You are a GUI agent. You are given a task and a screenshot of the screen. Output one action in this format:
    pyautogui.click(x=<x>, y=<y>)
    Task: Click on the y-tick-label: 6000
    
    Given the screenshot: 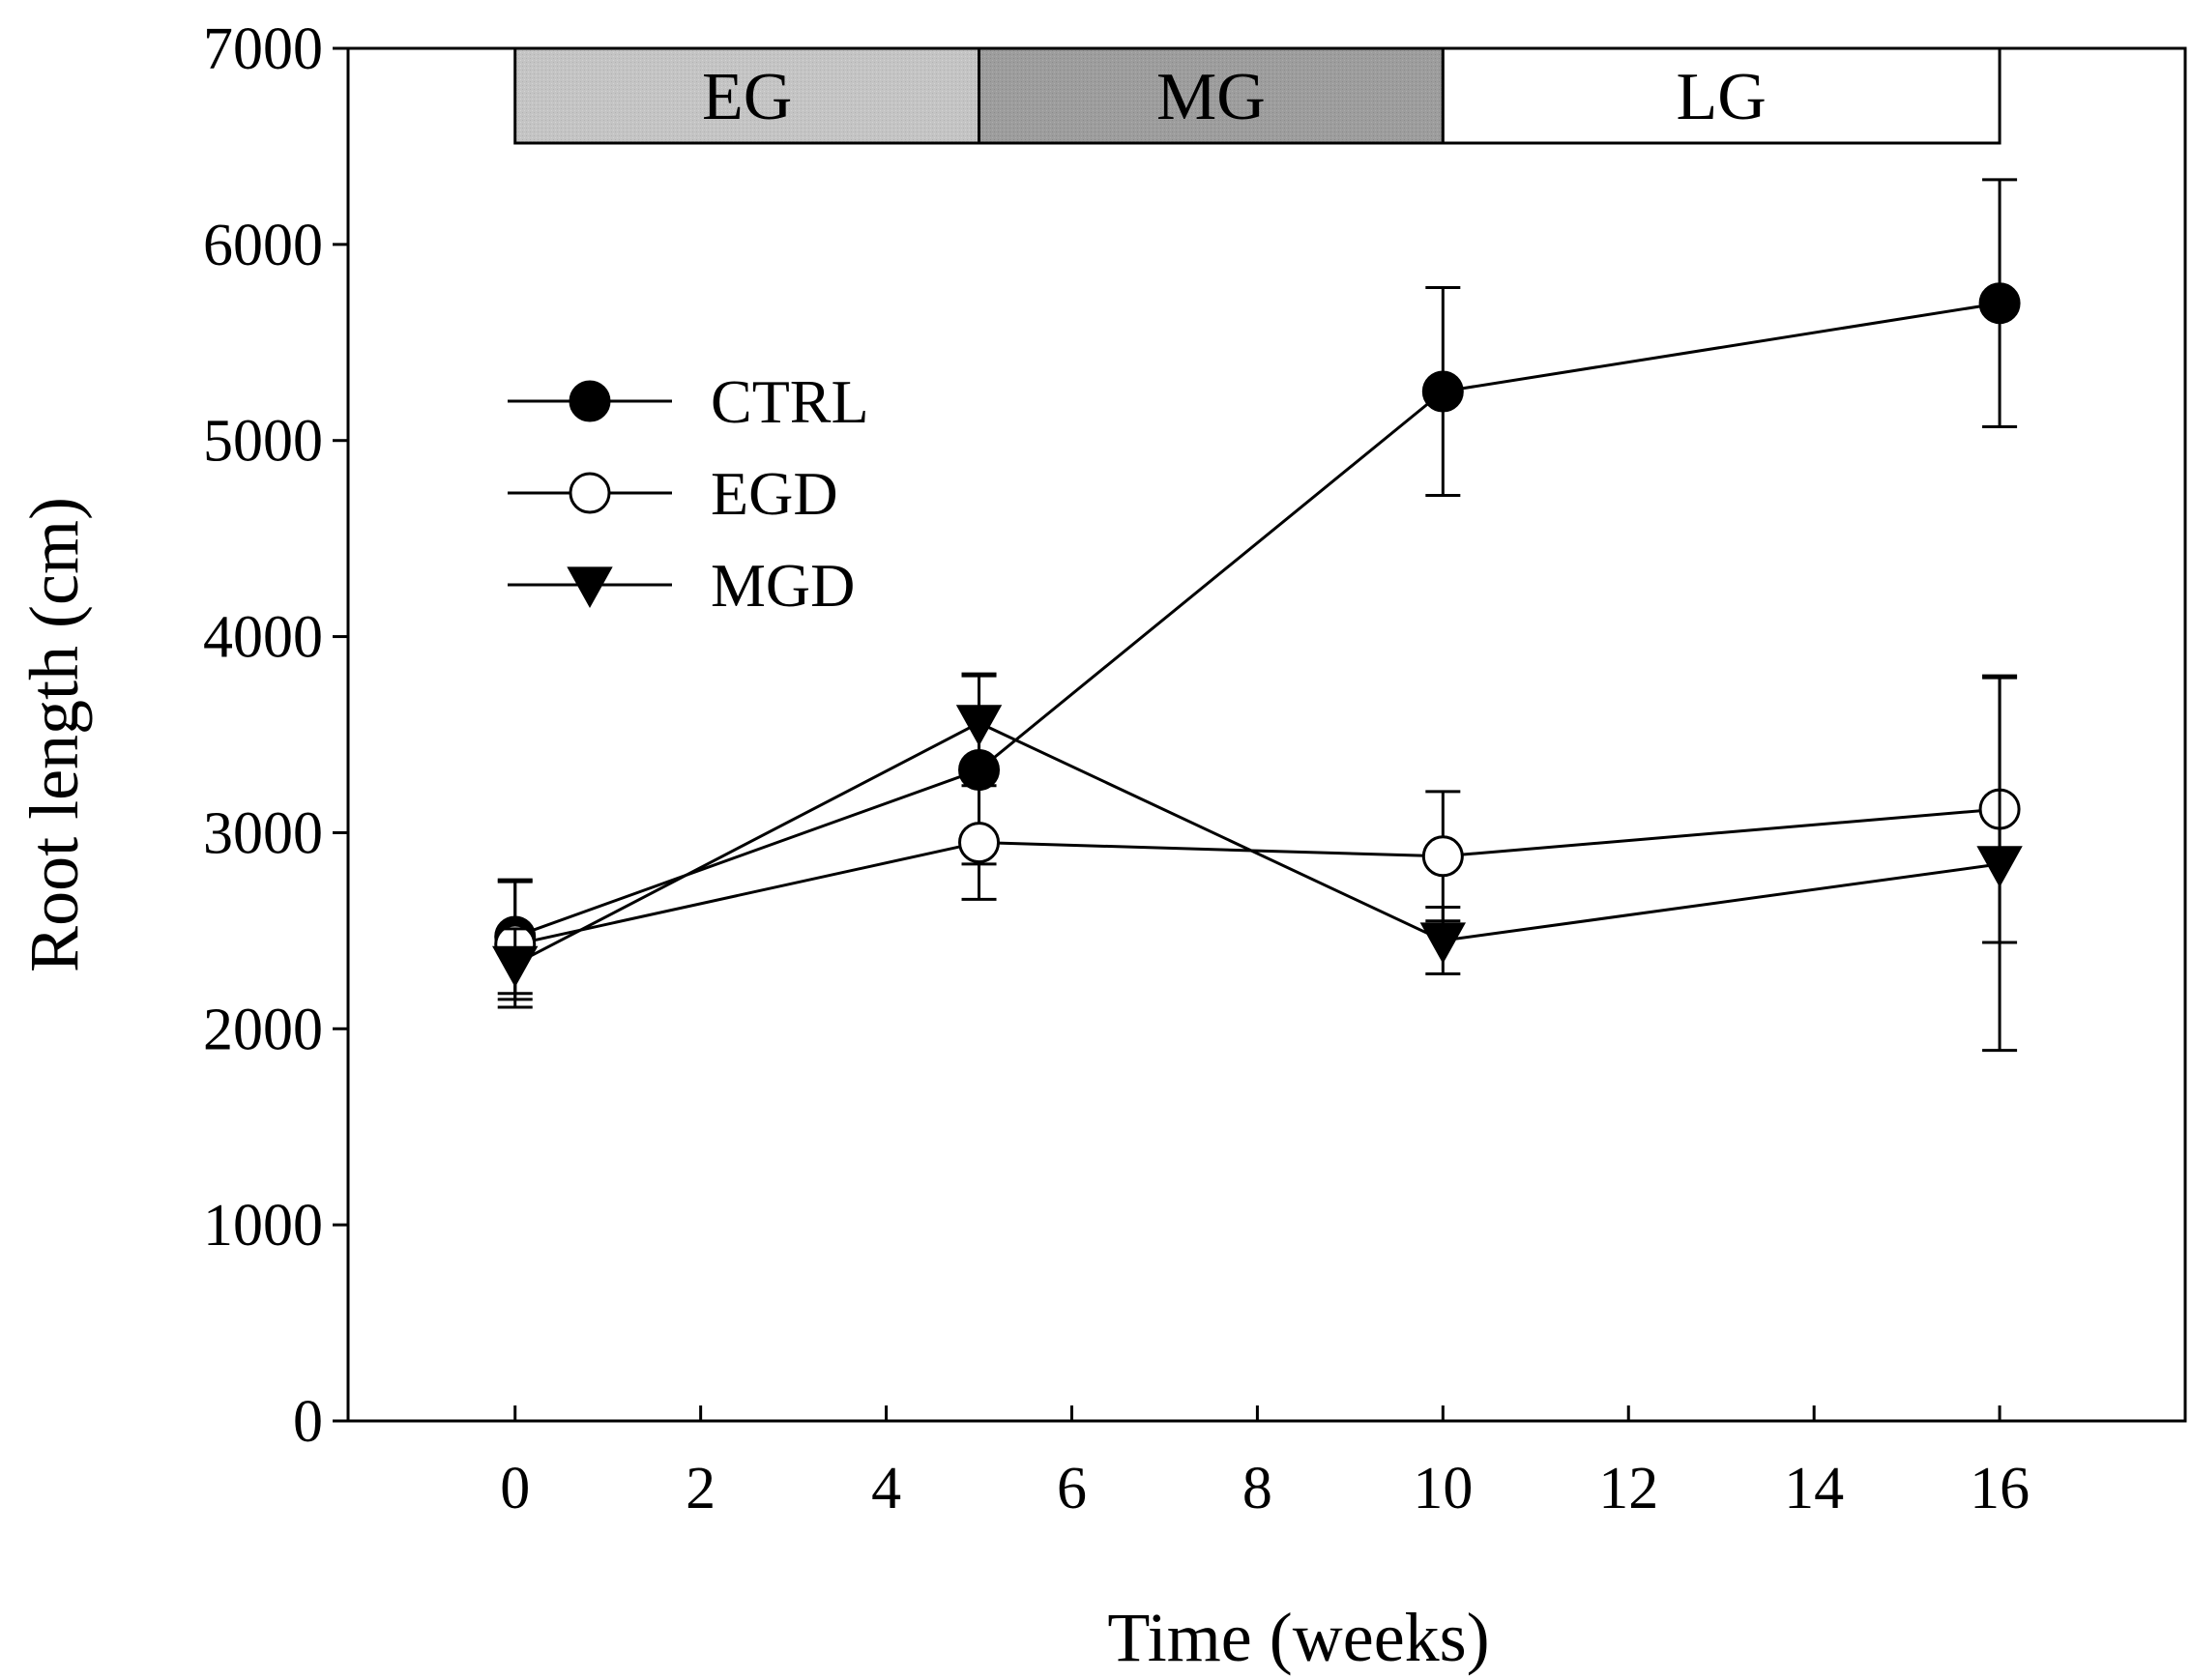 What is the action you would take?
    pyautogui.click(x=263, y=246)
    